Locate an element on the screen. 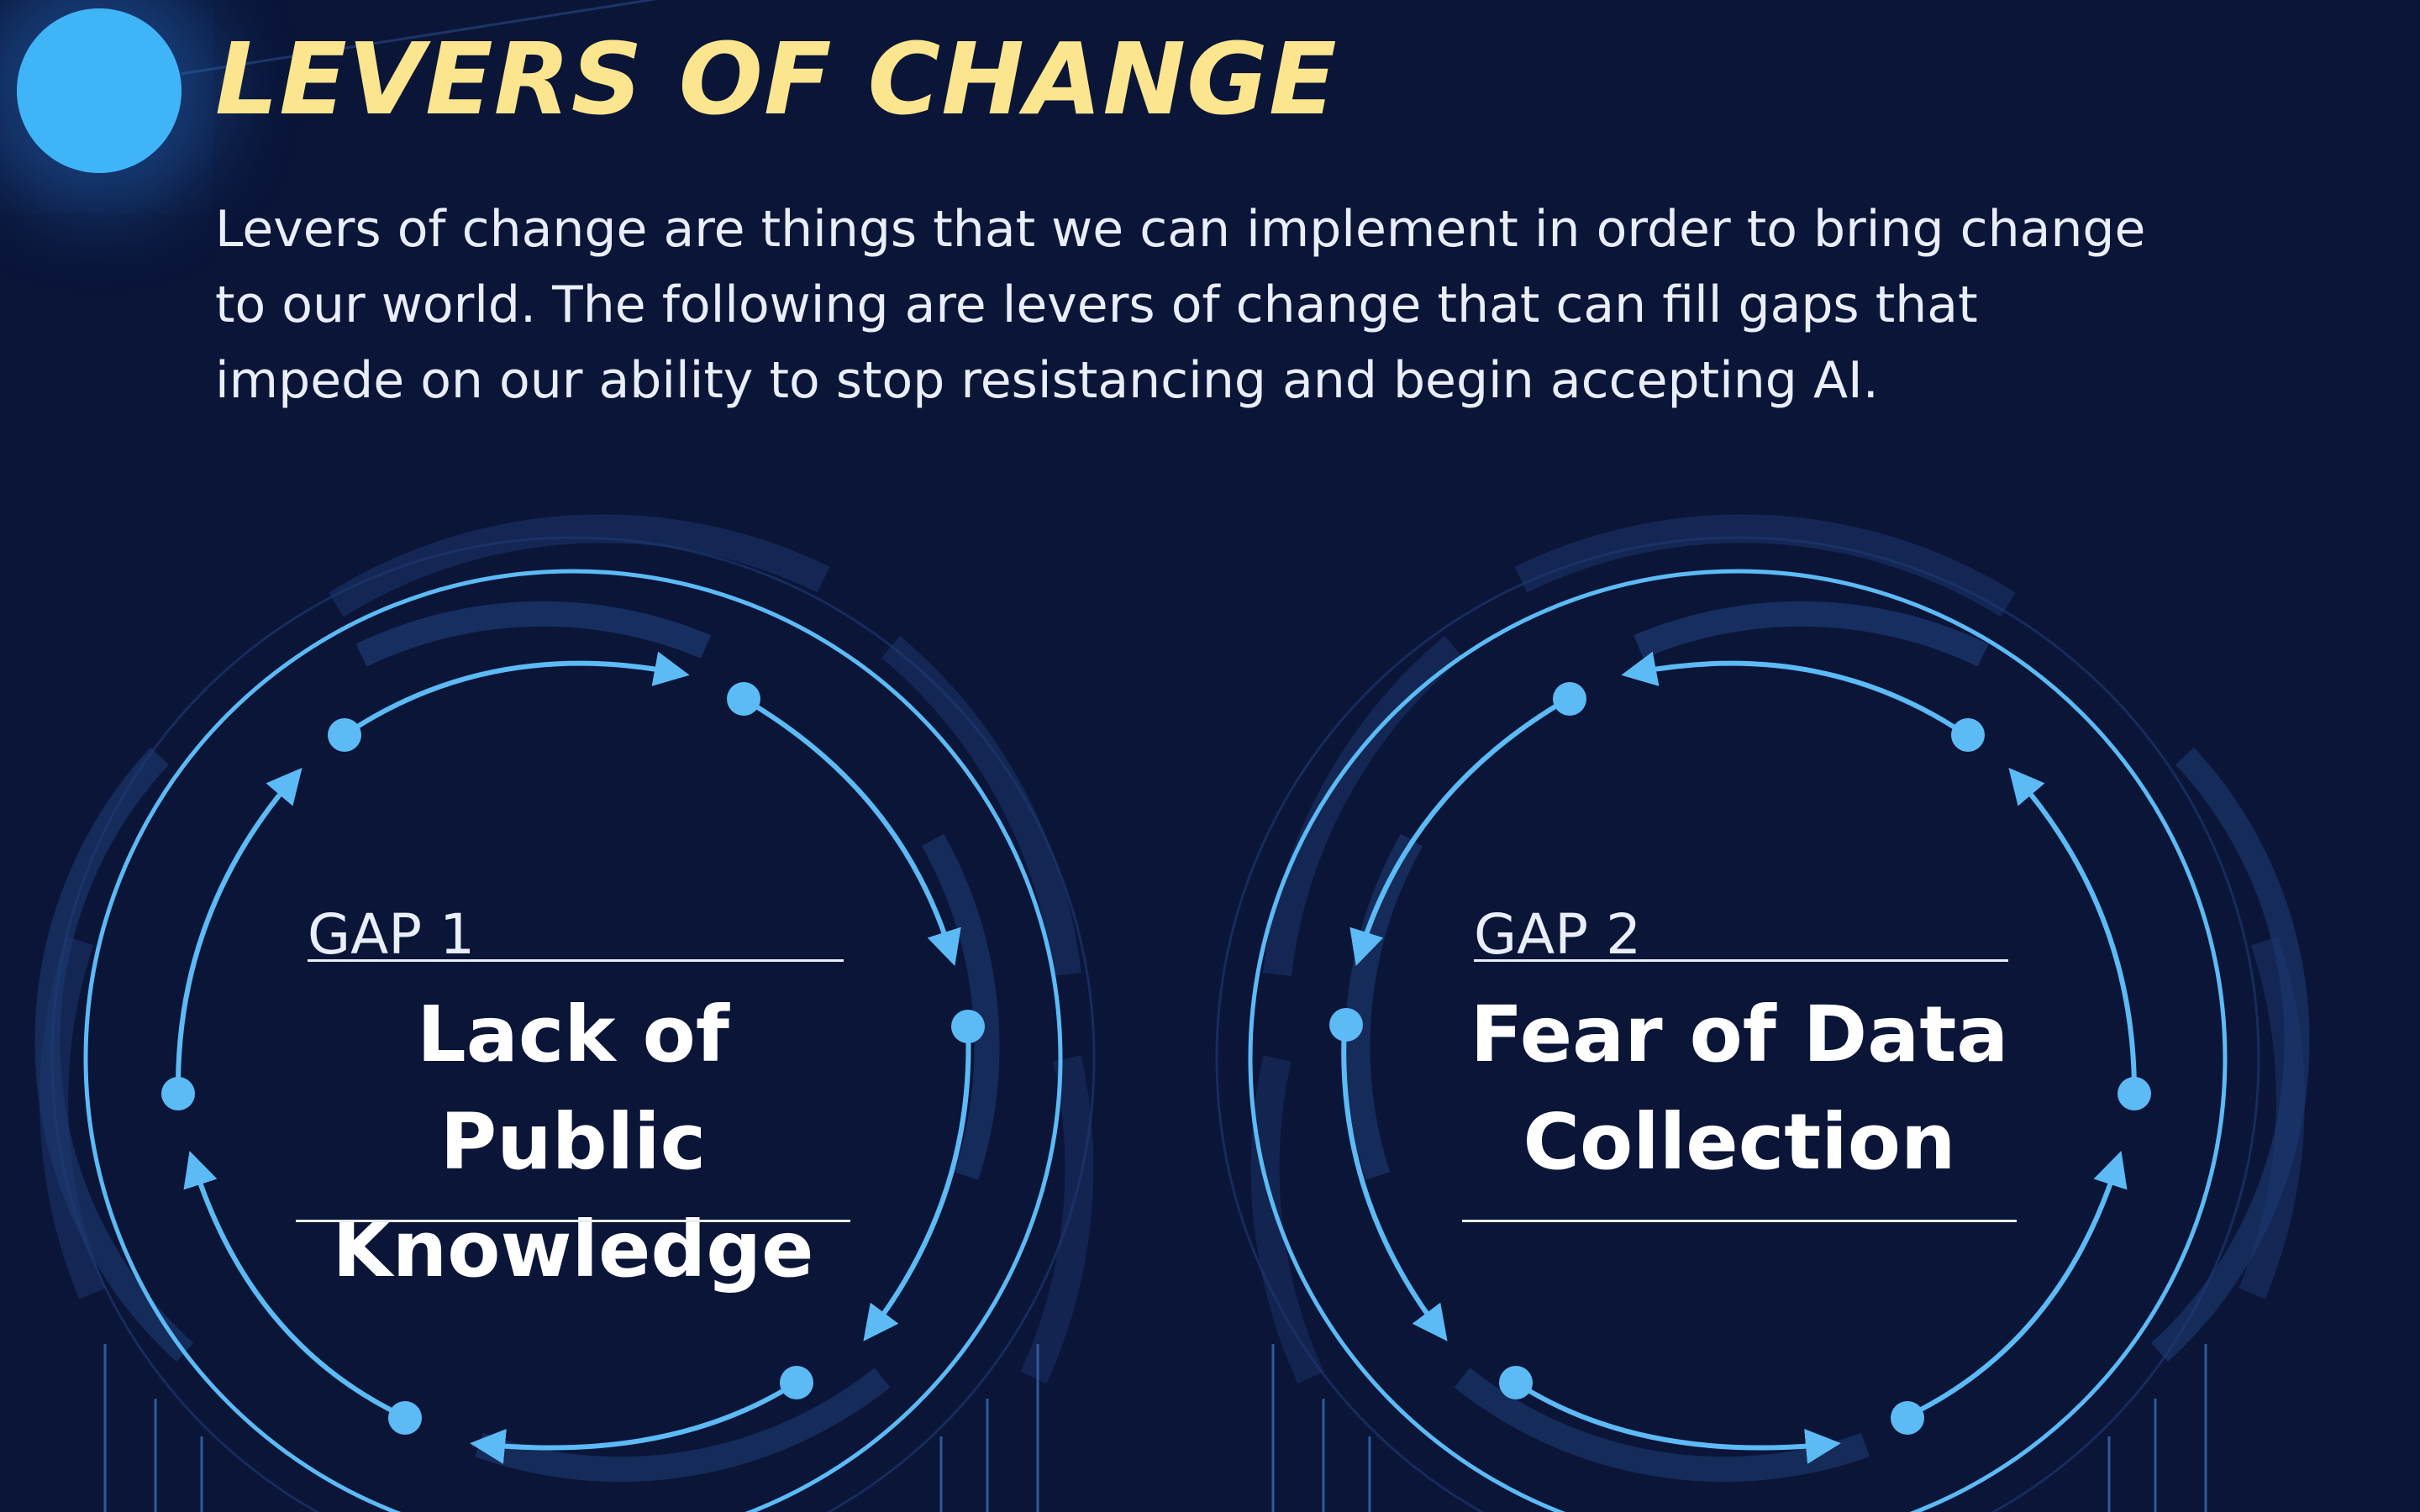 This screenshot has width=2420, height=1512. gap-1-title: Lack of Public Knowledge is located at coordinates (573, 1142).